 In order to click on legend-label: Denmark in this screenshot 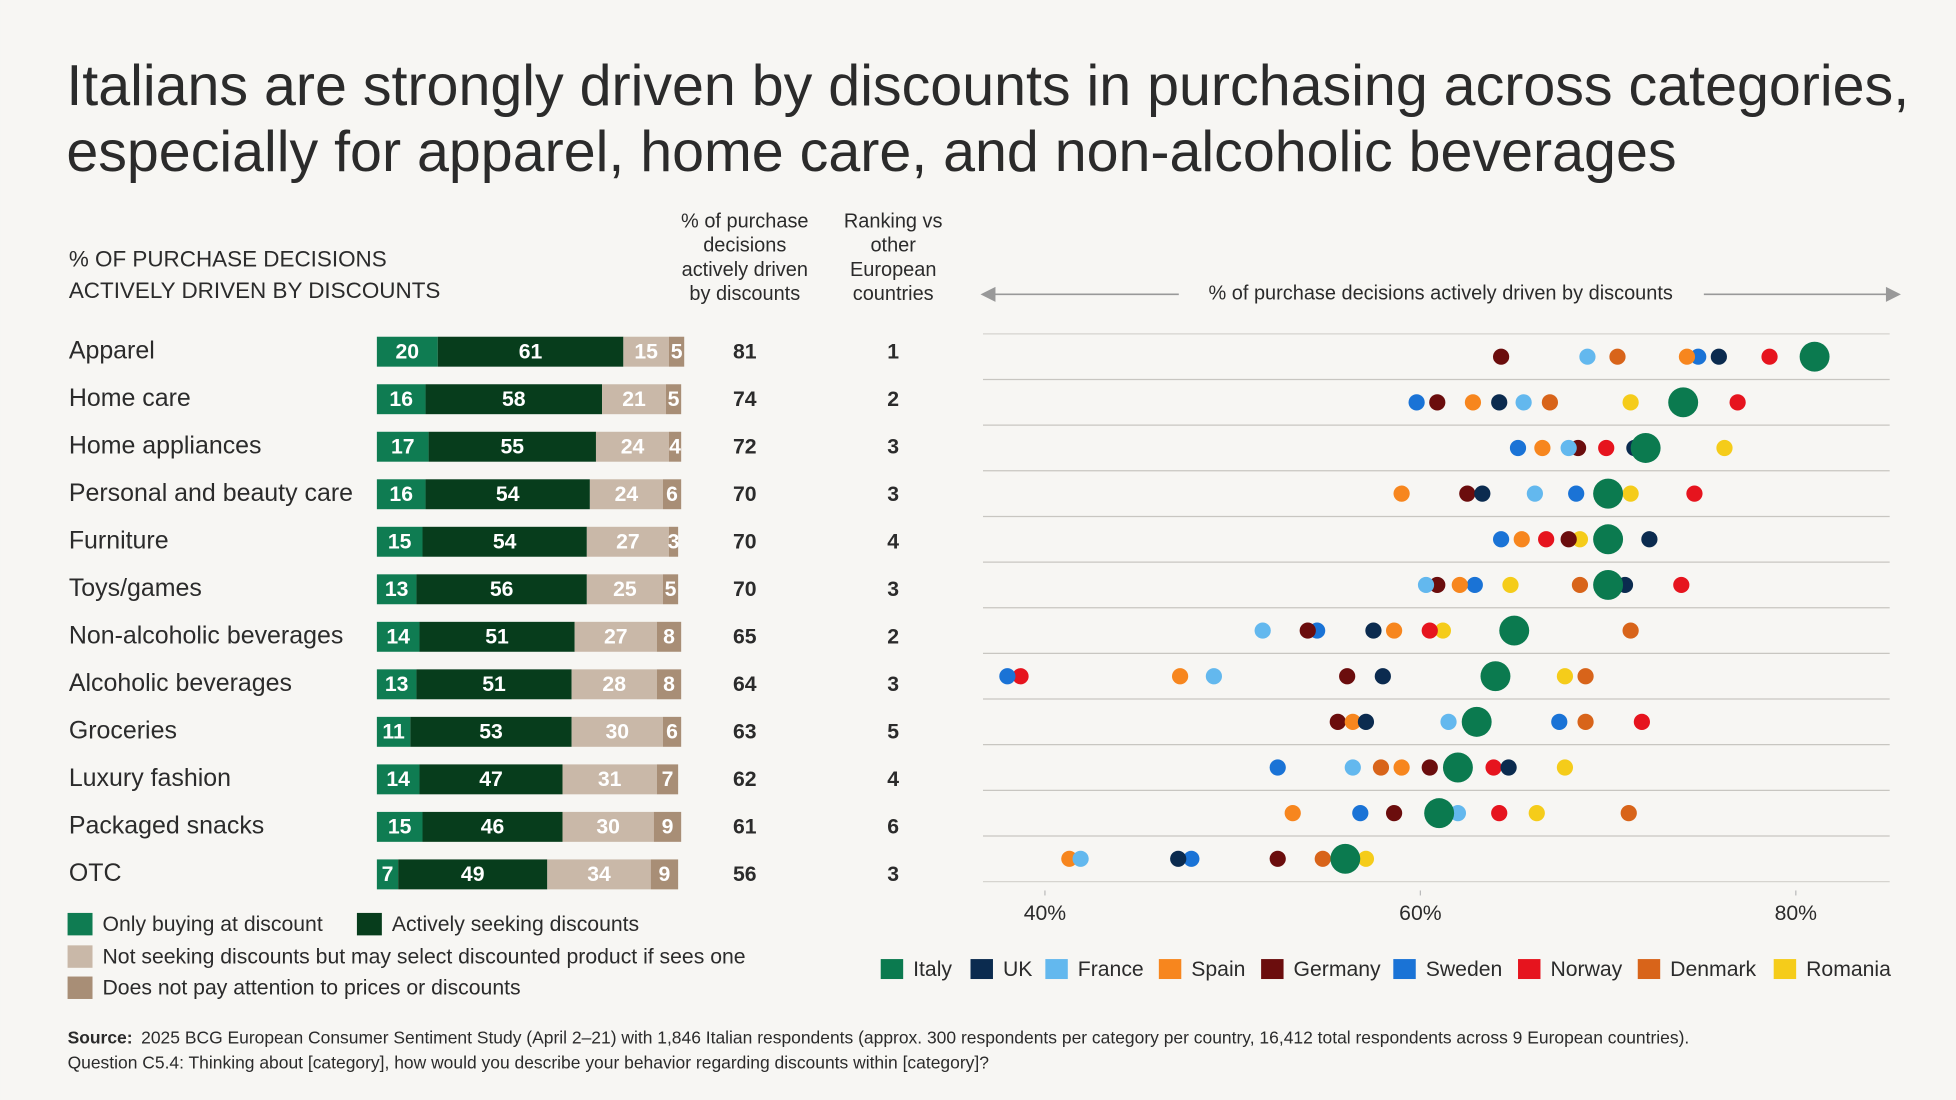, I will do `click(1713, 969)`.